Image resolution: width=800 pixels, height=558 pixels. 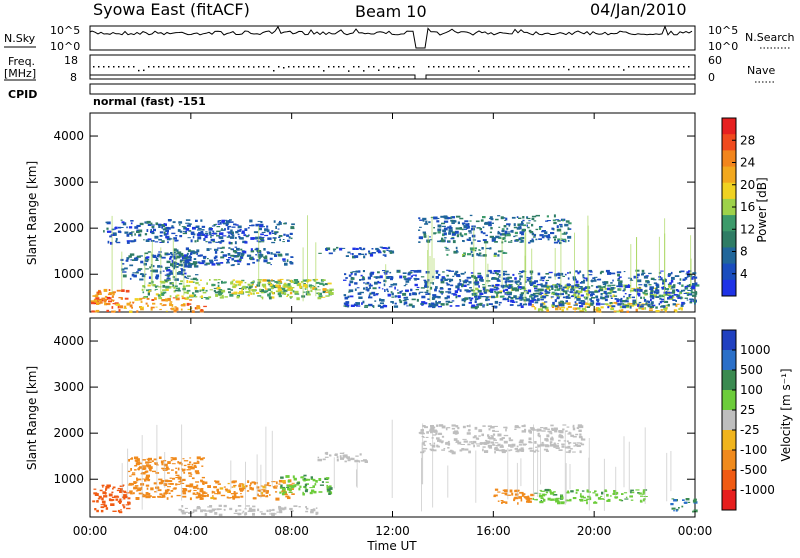 What do you see at coordinates (723, 30) in the screenshot?
I see `nsearch-tick-top: 10^5` at bounding box center [723, 30].